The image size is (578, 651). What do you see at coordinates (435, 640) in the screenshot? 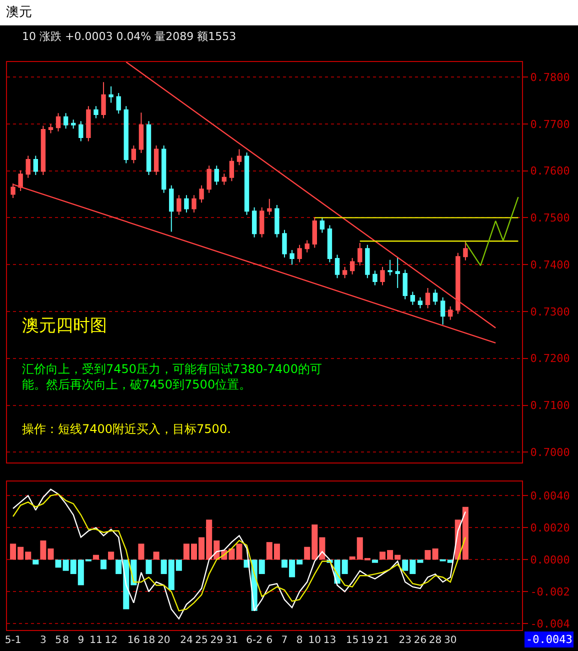
I see `x-tick-label: 28` at bounding box center [435, 640].